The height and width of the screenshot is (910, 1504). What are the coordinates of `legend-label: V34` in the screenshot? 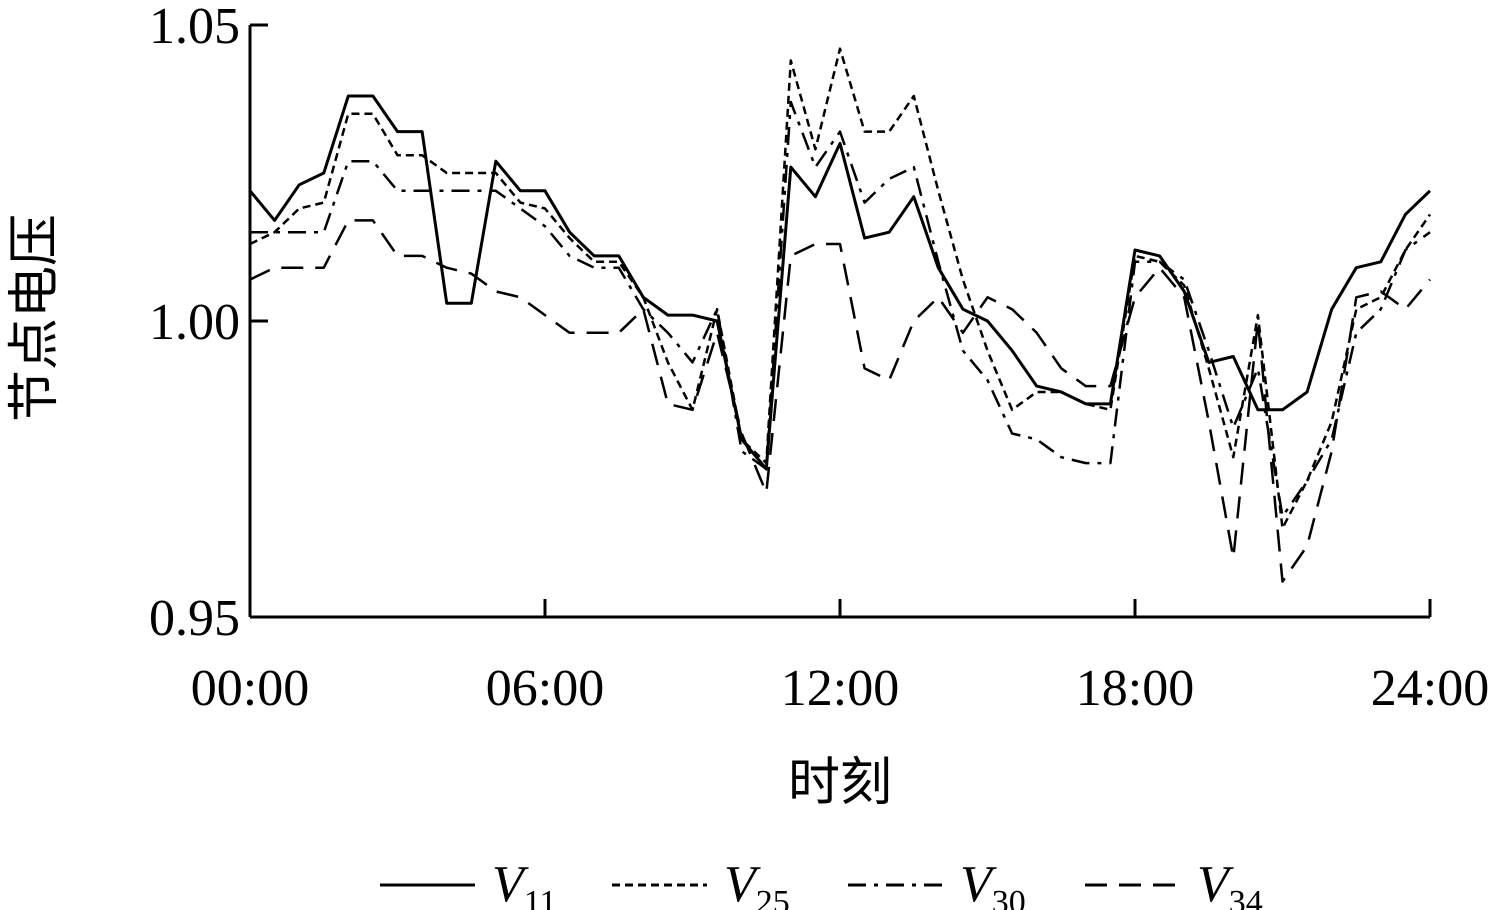 It's located at (1230, 883).